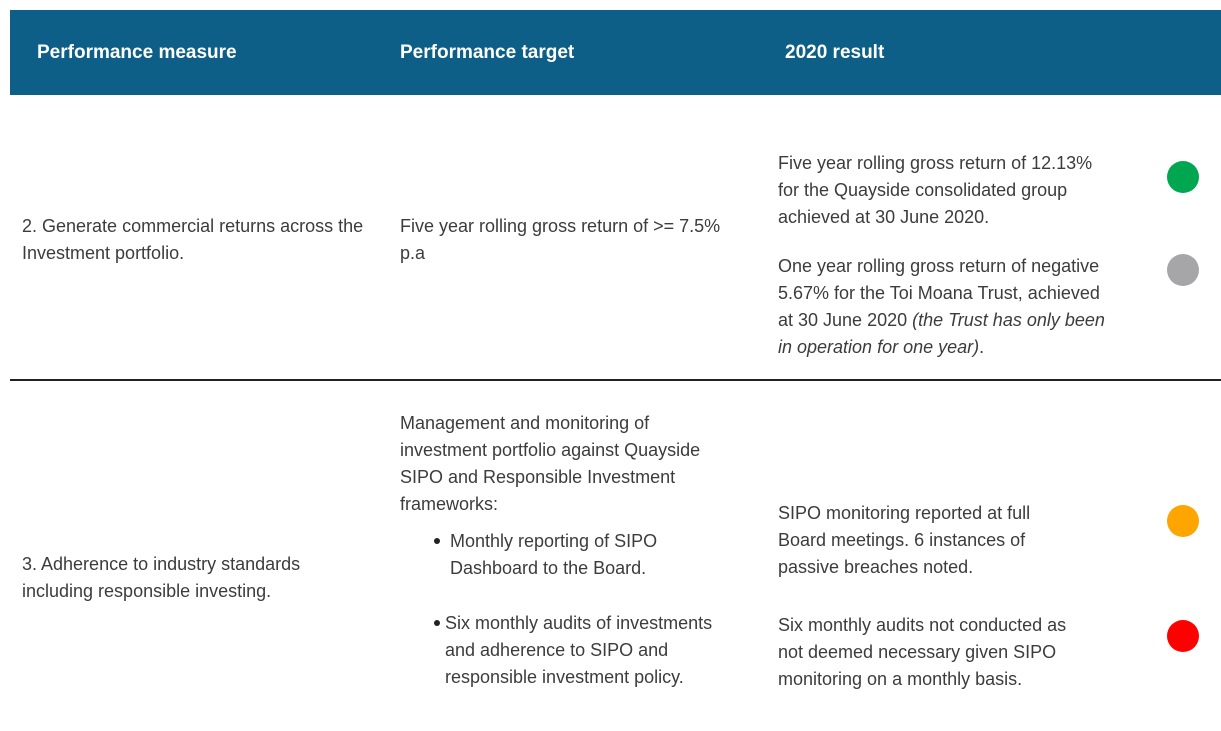 The image size is (1221, 731). What do you see at coordinates (615, 380) in the screenshot?
I see `row-divider` at bounding box center [615, 380].